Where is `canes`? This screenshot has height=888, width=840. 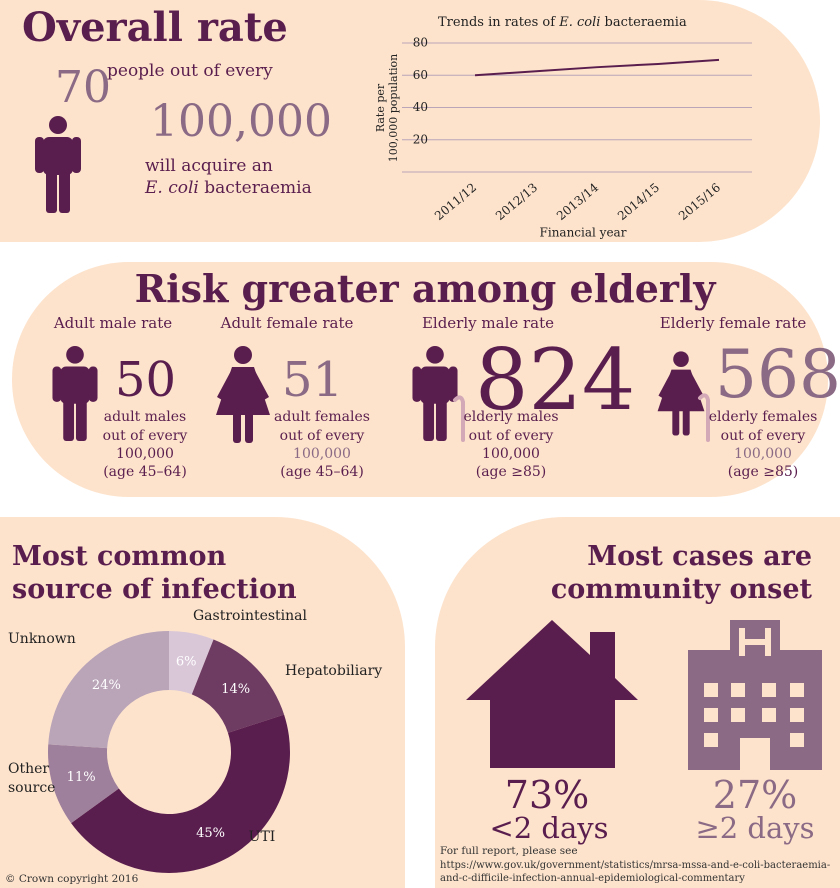
canes is located at coordinates (581, 417).